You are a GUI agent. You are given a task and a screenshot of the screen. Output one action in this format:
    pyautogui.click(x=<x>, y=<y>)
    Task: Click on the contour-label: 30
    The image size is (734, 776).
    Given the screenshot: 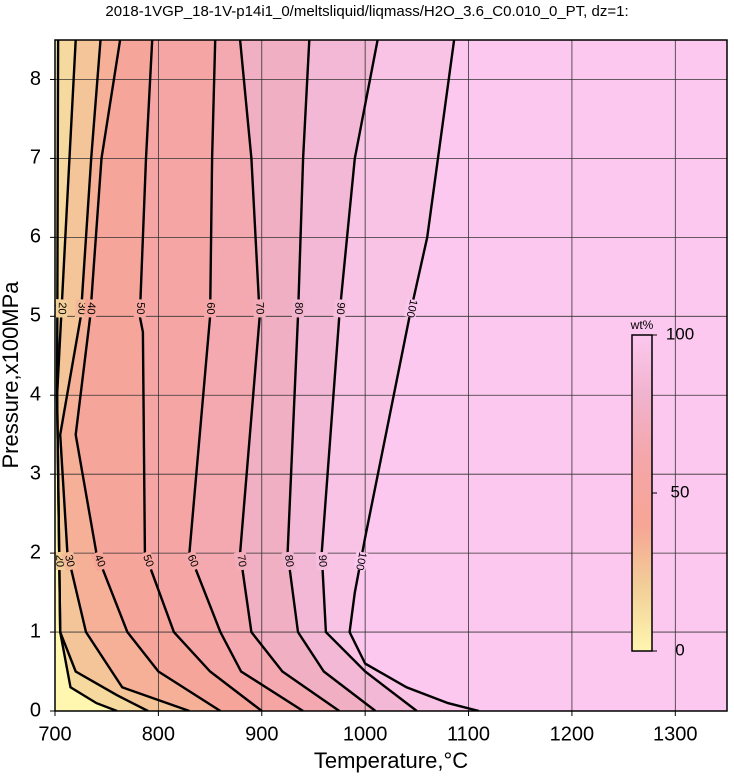 What is the action you would take?
    pyautogui.click(x=69, y=561)
    